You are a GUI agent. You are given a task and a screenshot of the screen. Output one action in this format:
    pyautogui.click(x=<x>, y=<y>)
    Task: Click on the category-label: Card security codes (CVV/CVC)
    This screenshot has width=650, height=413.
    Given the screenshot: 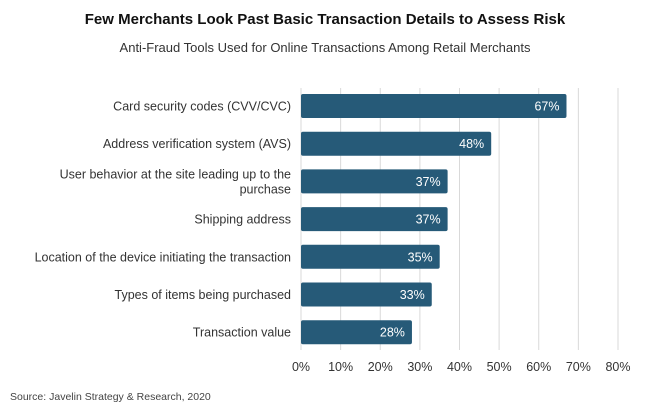 What is the action you would take?
    pyautogui.click(x=202, y=107)
    